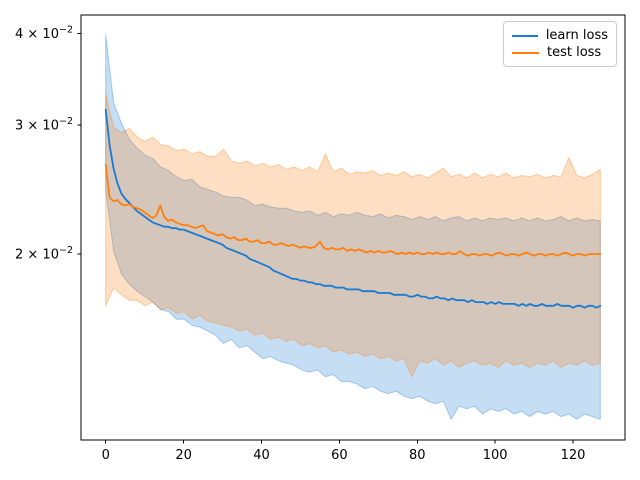  Describe the element at coordinates (525, 35) in the screenshot. I see `learn-loss-line-sample` at that location.